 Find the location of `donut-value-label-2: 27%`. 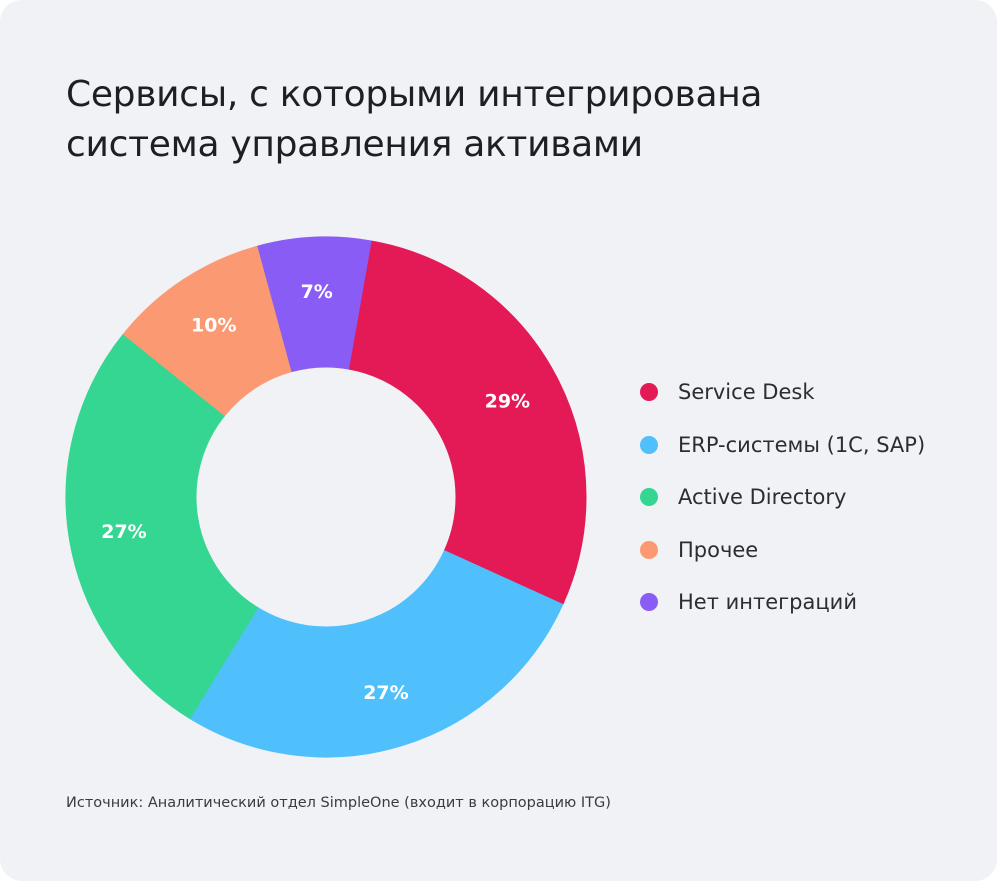

donut-value-label-2: 27% is located at coordinates (123, 532).